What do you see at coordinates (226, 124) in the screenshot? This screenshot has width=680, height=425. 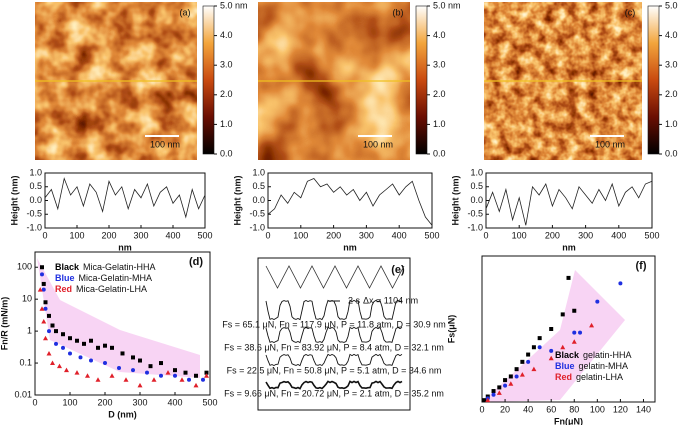 I see `colorbar-label: 1.0` at bounding box center [226, 124].